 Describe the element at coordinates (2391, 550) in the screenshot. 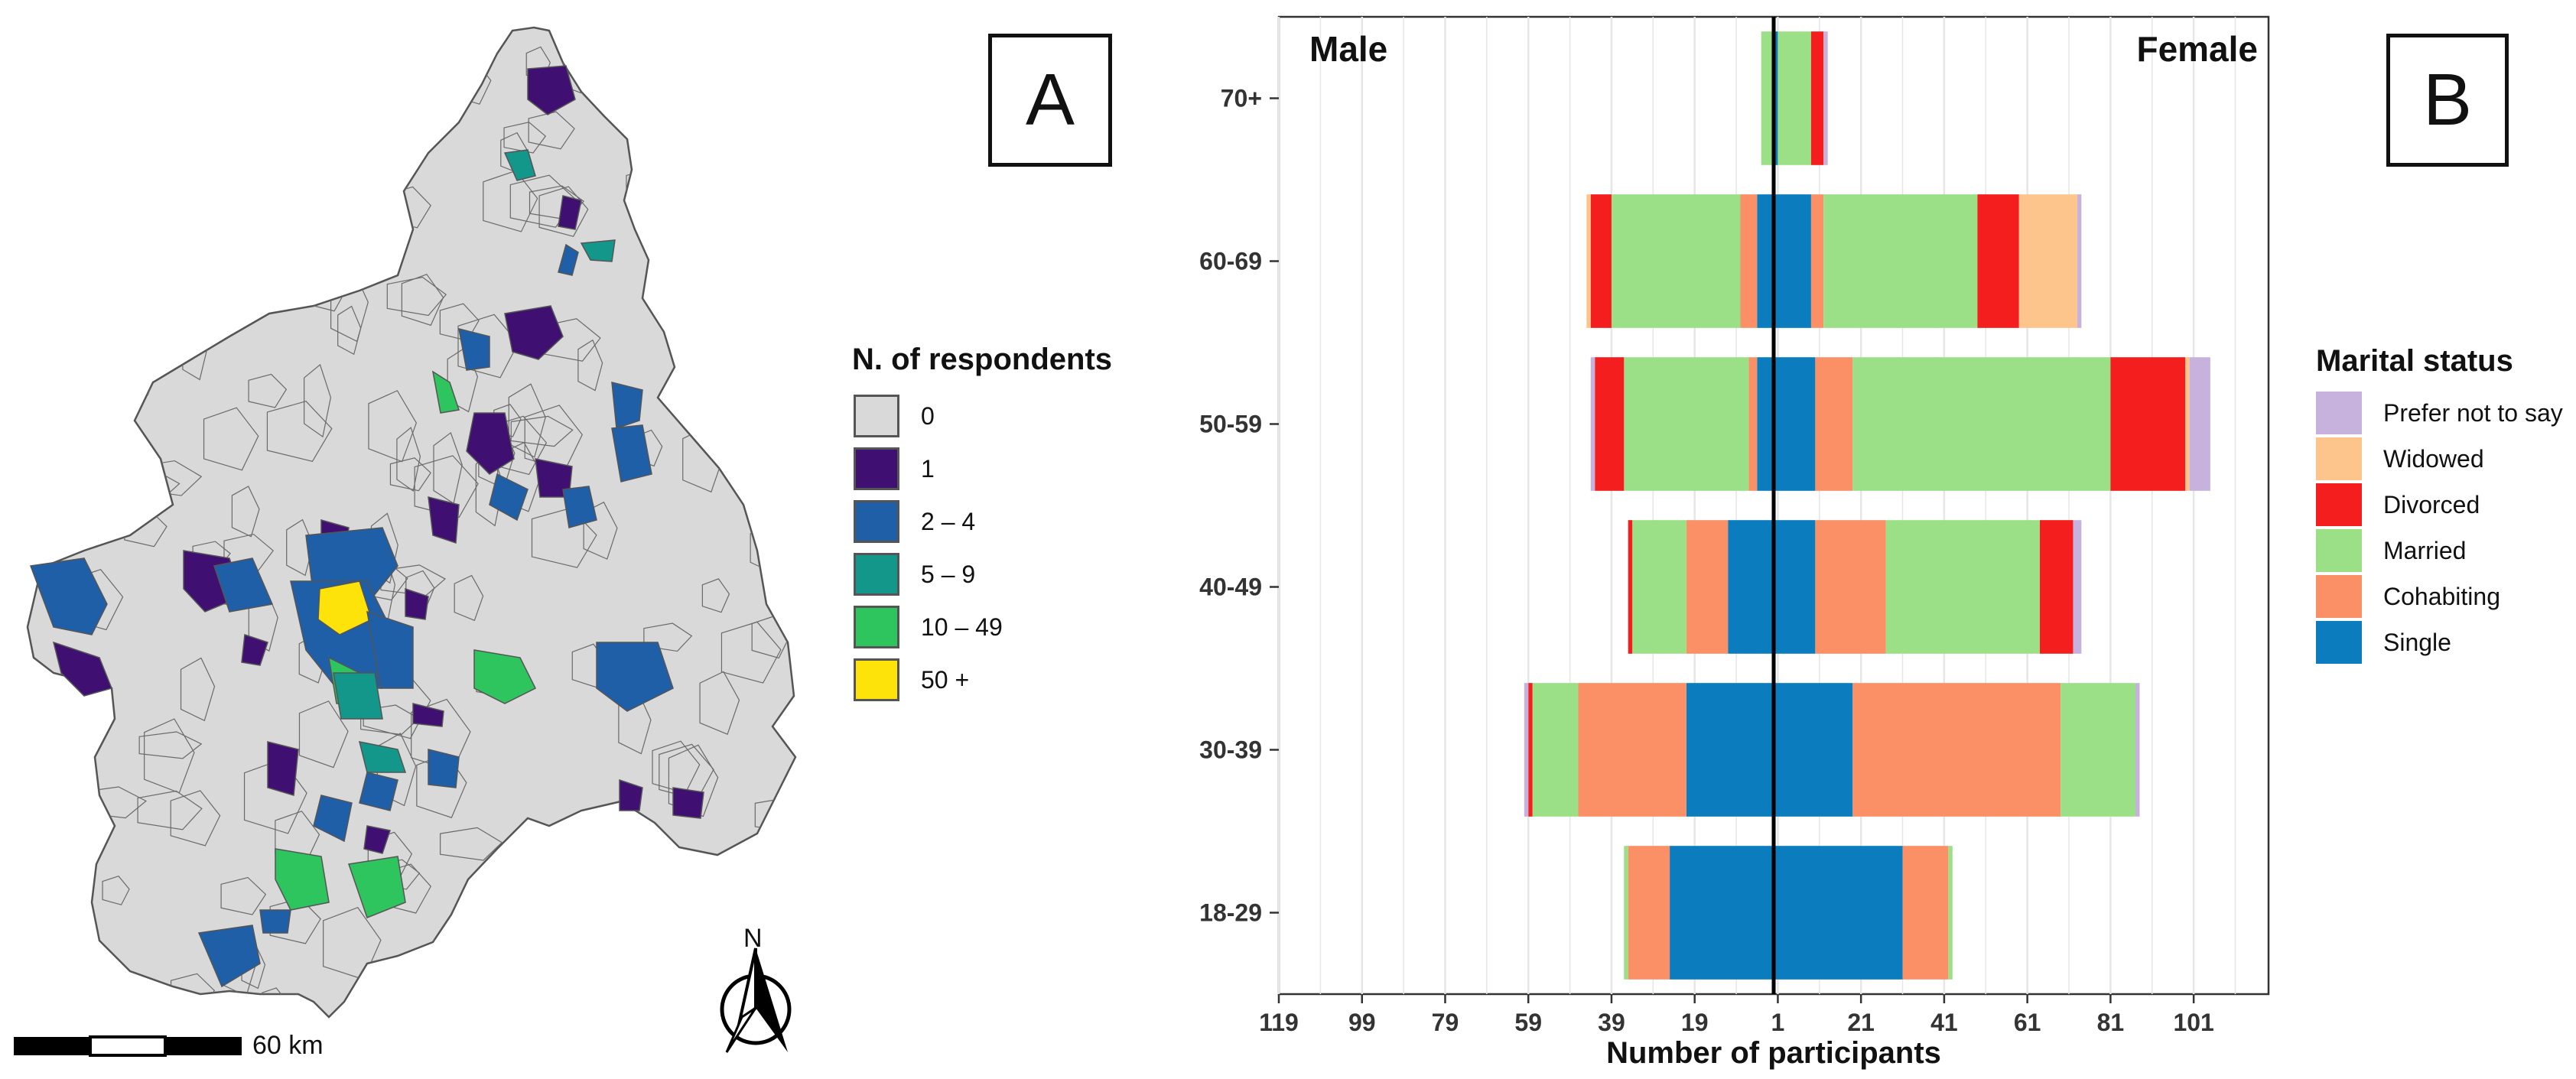

I see `marital-legend-item: Married` at that location.